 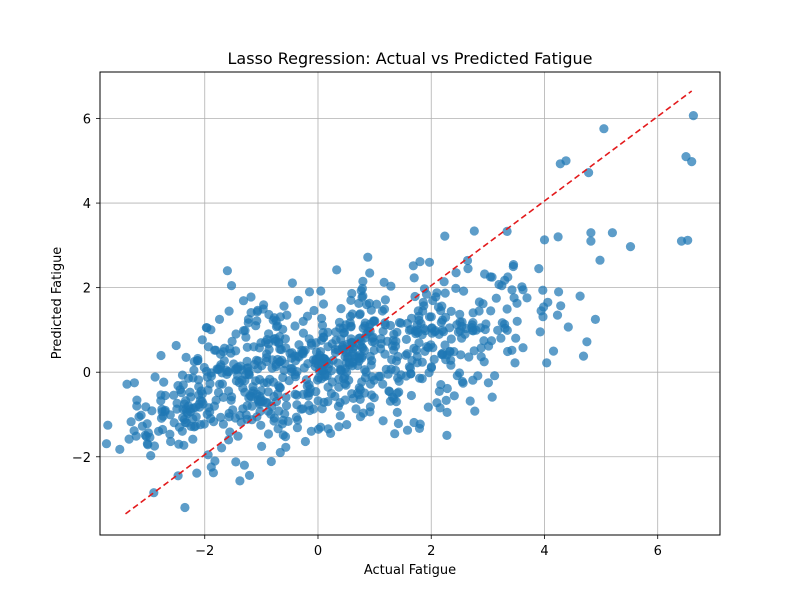 I want to click on x-tick-label: 0, so click(x=318, y=551).